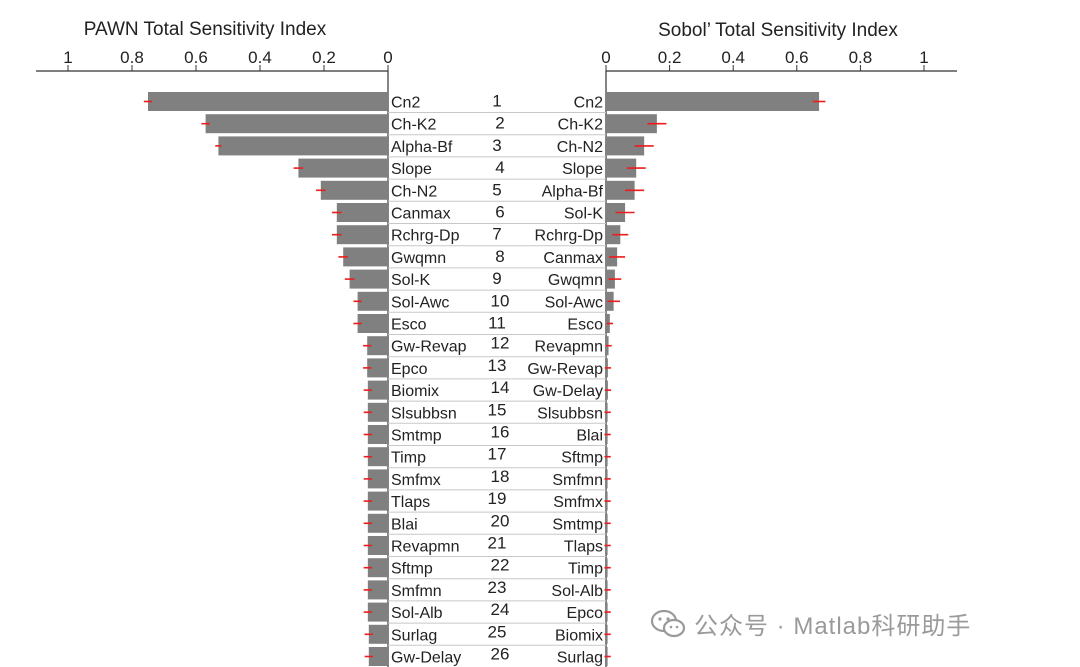 Image resolution: width=1080 pixels, height=667 pixels. What do you see at coordinates (500, 476) in the screenshot?
I see `rank-label: 18` at bounding box center [500, 476].